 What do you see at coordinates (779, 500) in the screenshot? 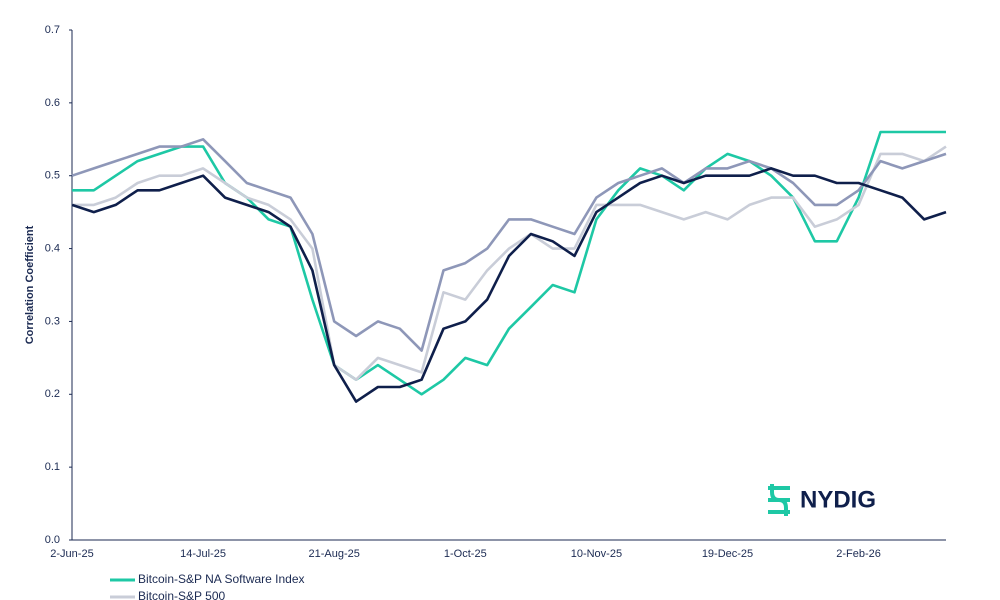
I see `logo-icon` at bounding box center [779, 500].